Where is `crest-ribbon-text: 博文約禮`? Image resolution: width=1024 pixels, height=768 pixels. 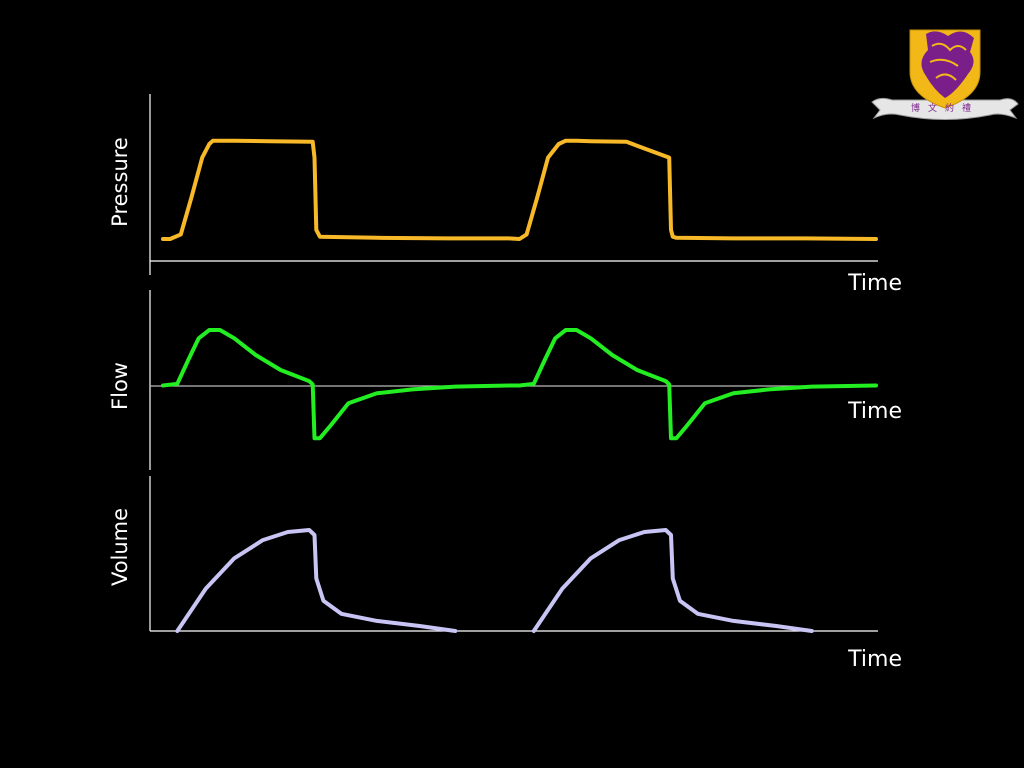
crest-ribbon-text: 博文約禮 is located at coordinates (945, 108).